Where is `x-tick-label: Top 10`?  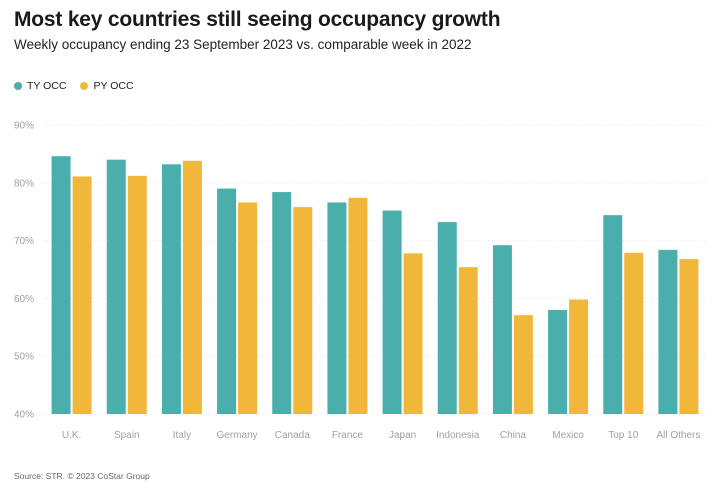 x-tick-label: Top 10 is located at coordinates (623, 435).